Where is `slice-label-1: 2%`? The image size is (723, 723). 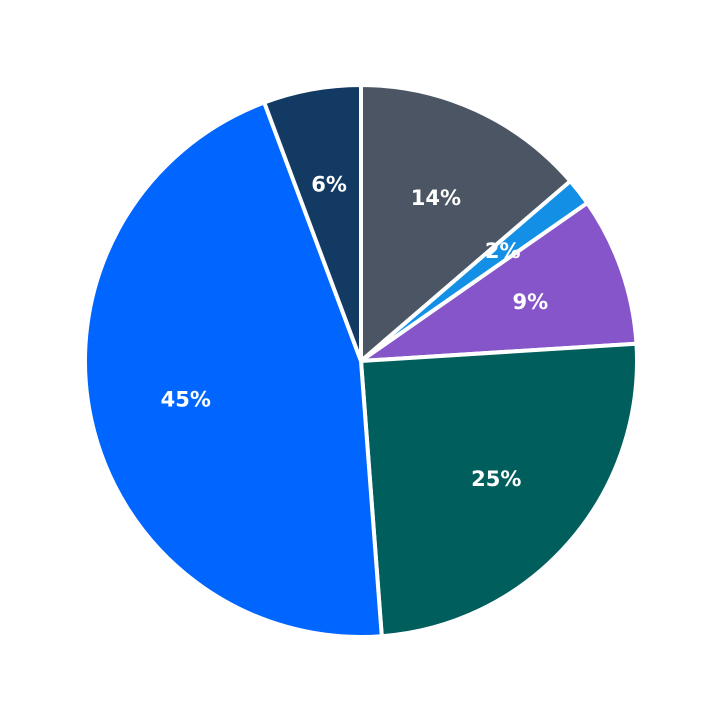
slice-label-1: 2% is located at coordinates (503, 251).